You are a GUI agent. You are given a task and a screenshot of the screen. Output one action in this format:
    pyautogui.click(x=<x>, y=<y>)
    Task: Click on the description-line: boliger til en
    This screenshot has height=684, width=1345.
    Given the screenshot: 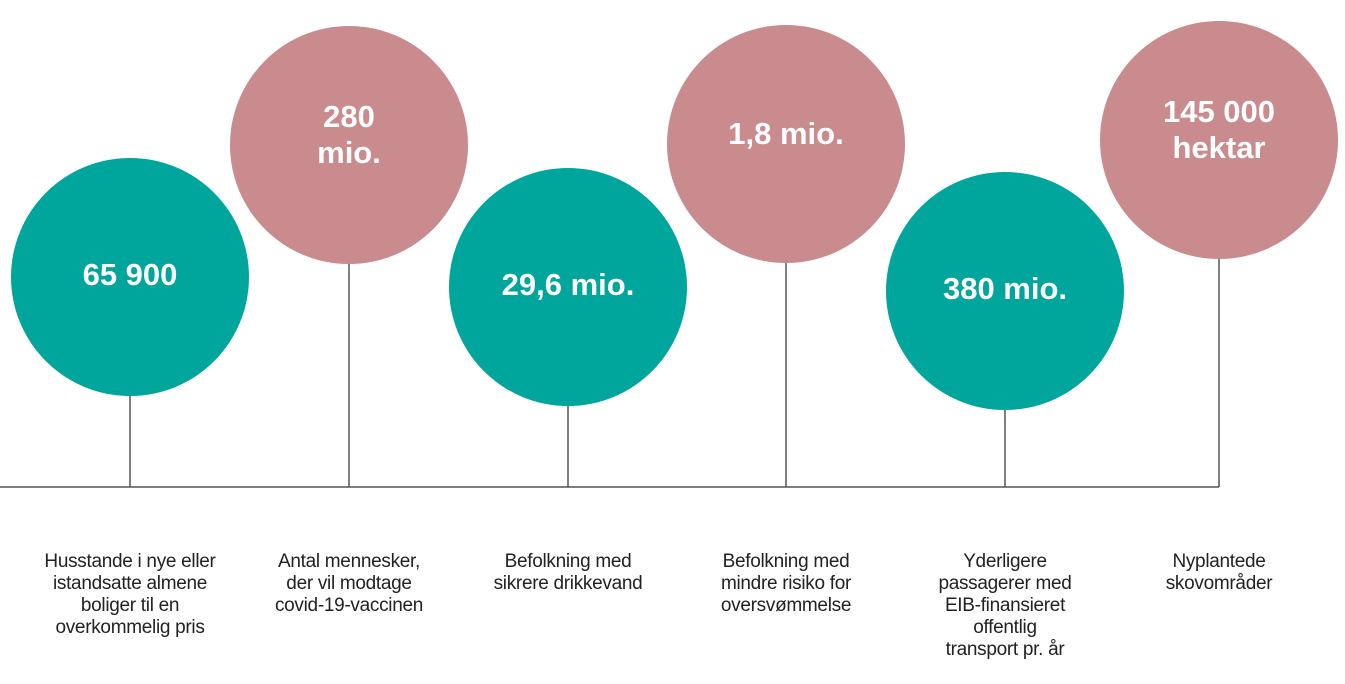 What is the action you would take?
    pyautogui.click(x=130, y=605)
    